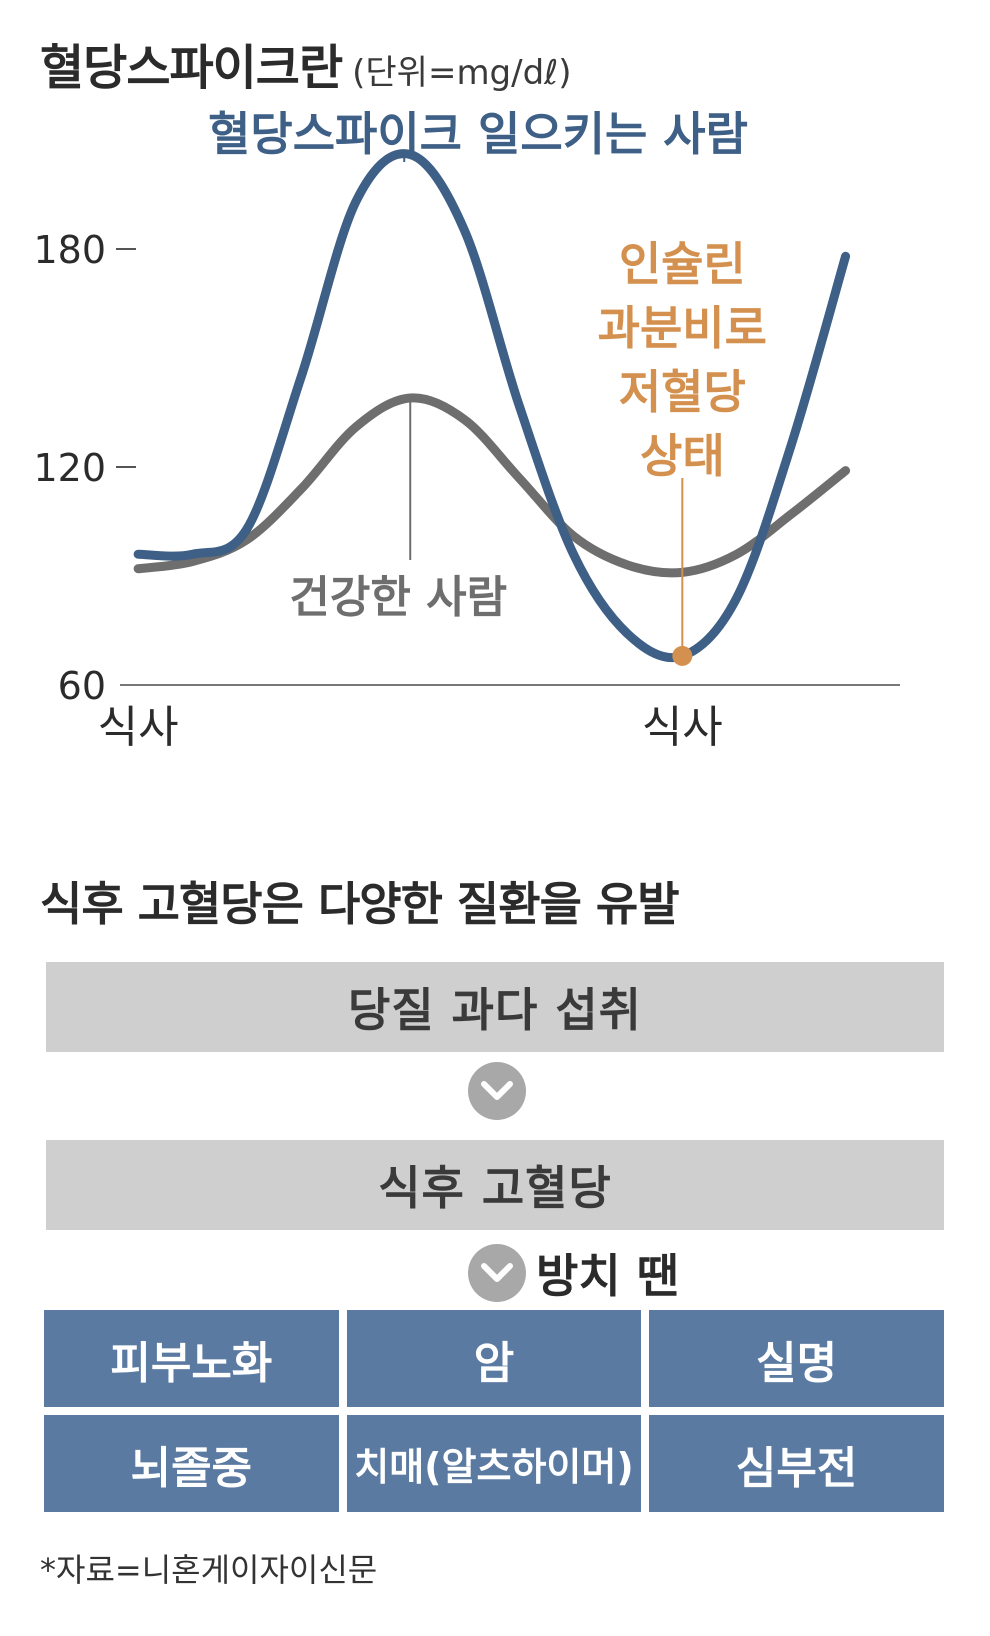 This screenshot has height=1636, width=990. What do you see at coordinates (462, 73) in the screenshot?
I see `chart-unit: (단위=mg/dℓ)` at bounding box center [462, 73].